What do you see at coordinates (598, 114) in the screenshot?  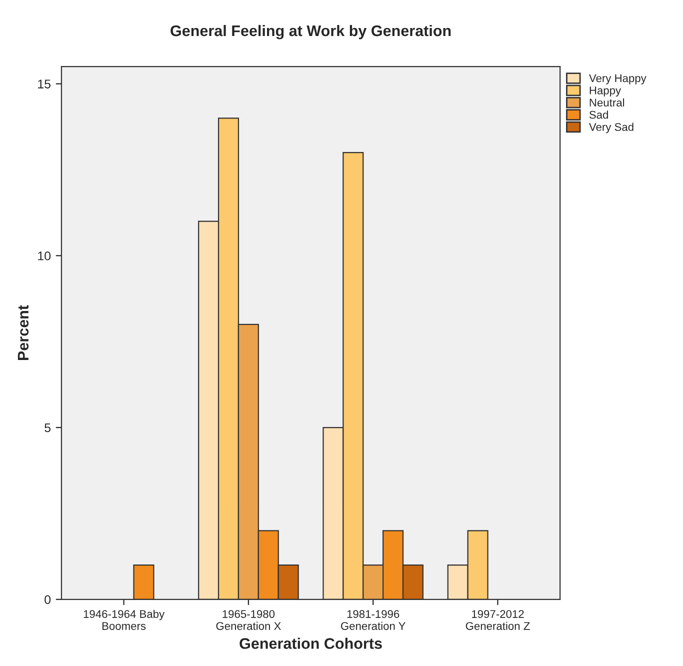 I see `legend-label: Sad` at bounding box center [598, 114].